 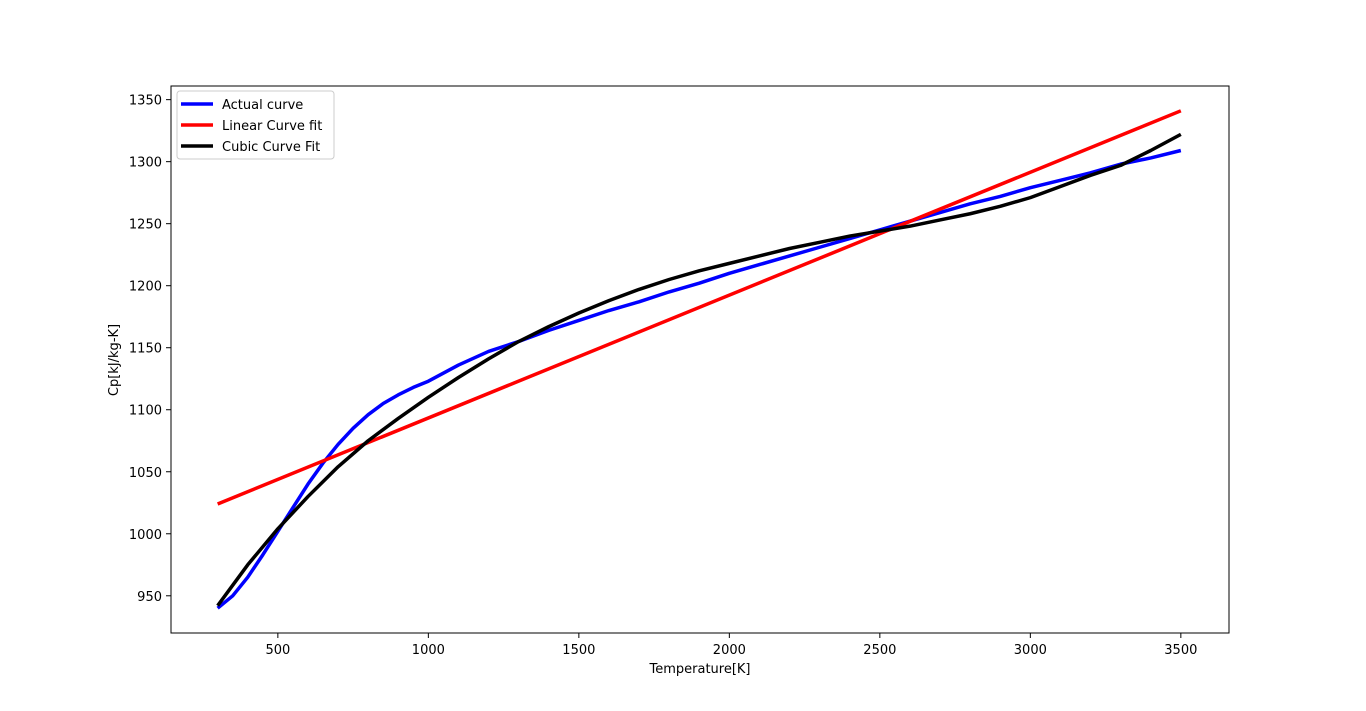 What do you see at coordinates (271, 147) in the screenshot?
I see `legend-label-cubic-curve-fit: Cubic Curve Fit` at bounding box center [271, 147].